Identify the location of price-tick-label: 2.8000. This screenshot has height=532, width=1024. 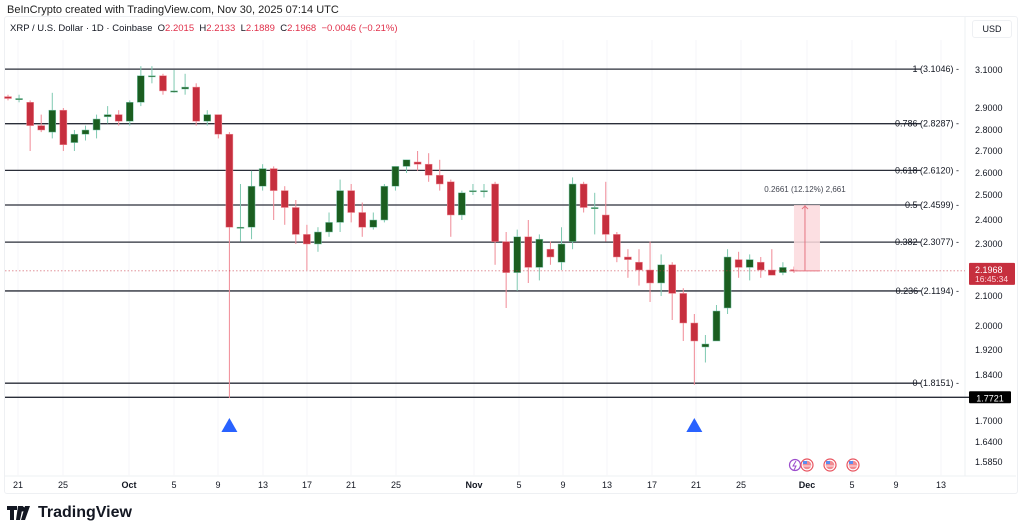
(989, 130).